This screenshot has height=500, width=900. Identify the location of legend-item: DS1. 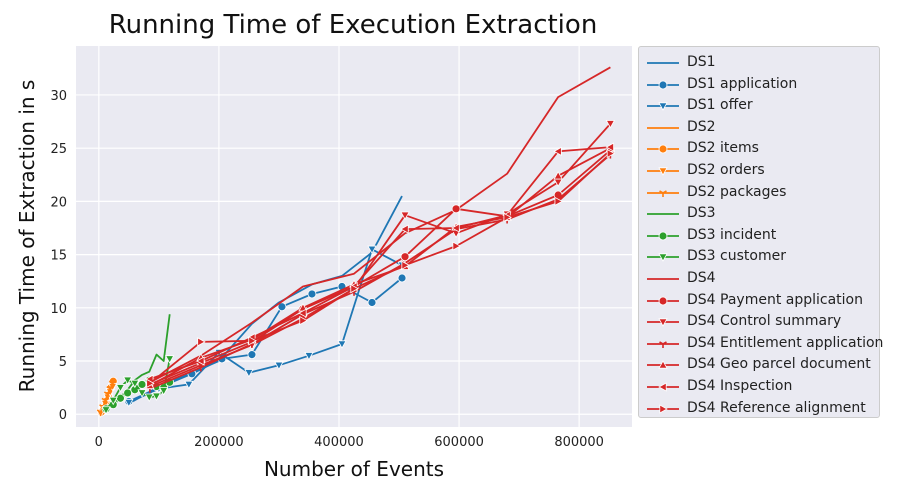
(759, 63).